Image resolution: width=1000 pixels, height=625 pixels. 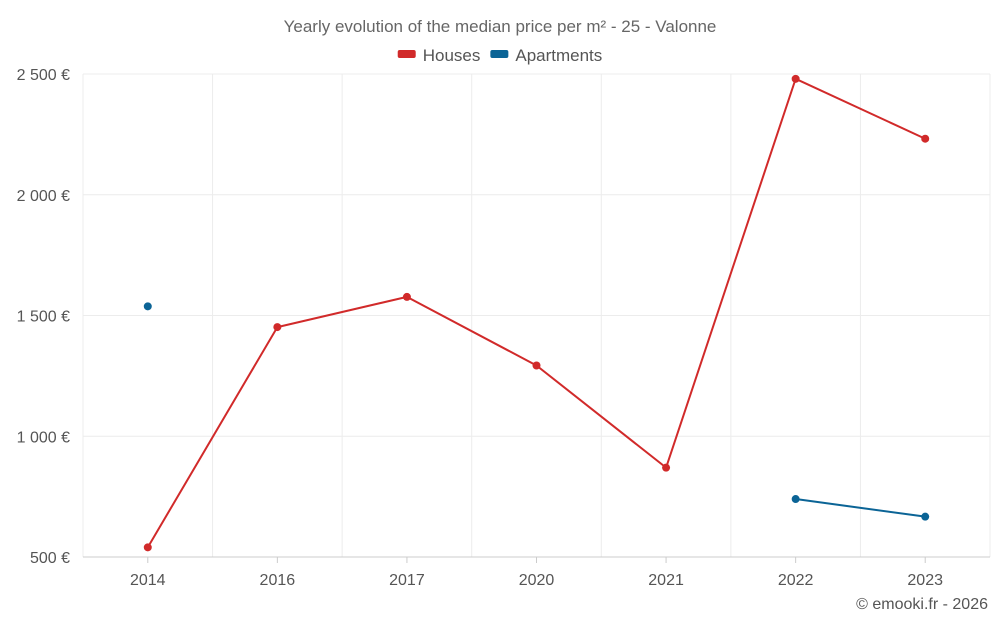 I want to click on y-axis: 500 € 1 000 € 1 500 € 2 000 € 2 500 €, so click(x=43, y=317).